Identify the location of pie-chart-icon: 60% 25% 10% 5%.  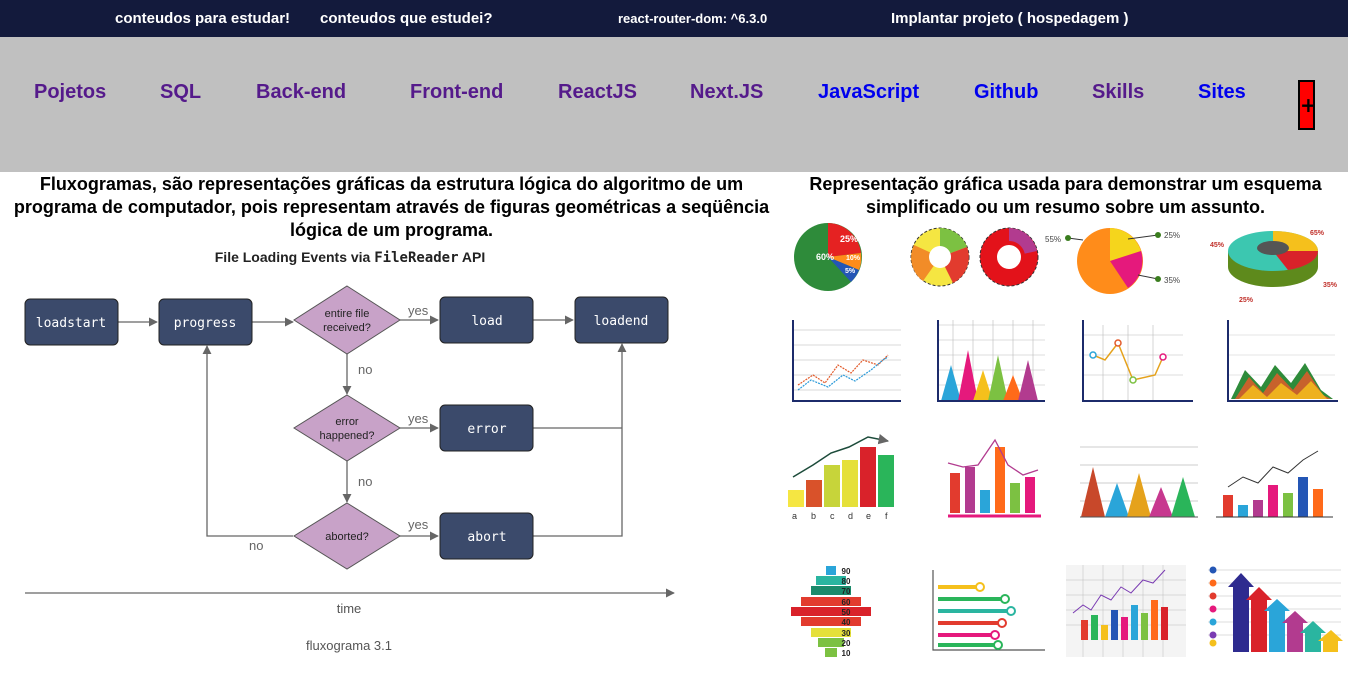
(828, 257).